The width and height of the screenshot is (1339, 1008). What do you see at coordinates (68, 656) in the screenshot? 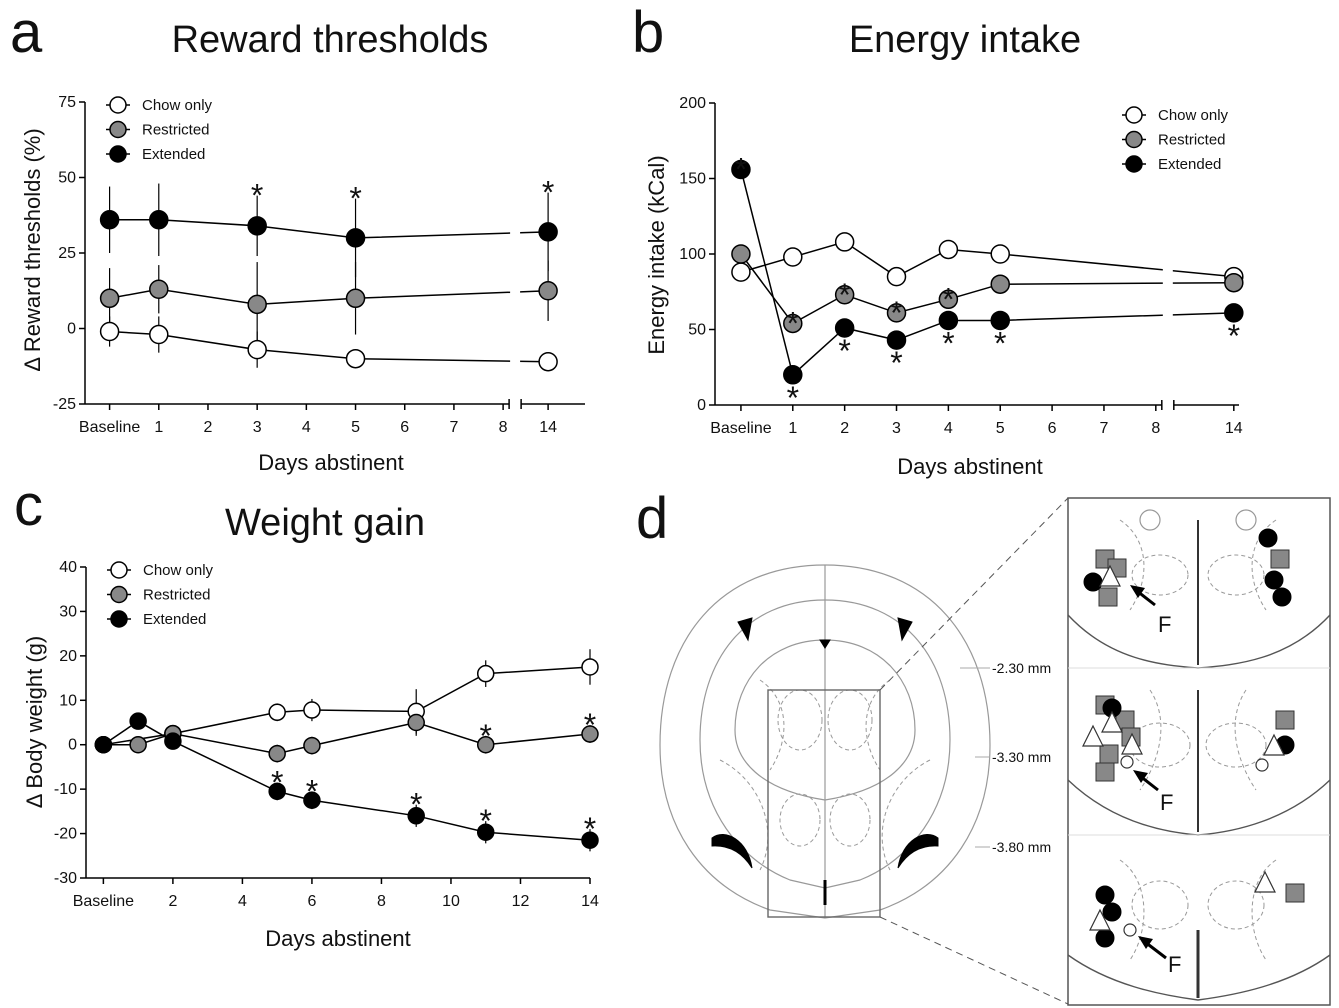
I see `y-tick-label: 20` at bounding box center [68, 656].